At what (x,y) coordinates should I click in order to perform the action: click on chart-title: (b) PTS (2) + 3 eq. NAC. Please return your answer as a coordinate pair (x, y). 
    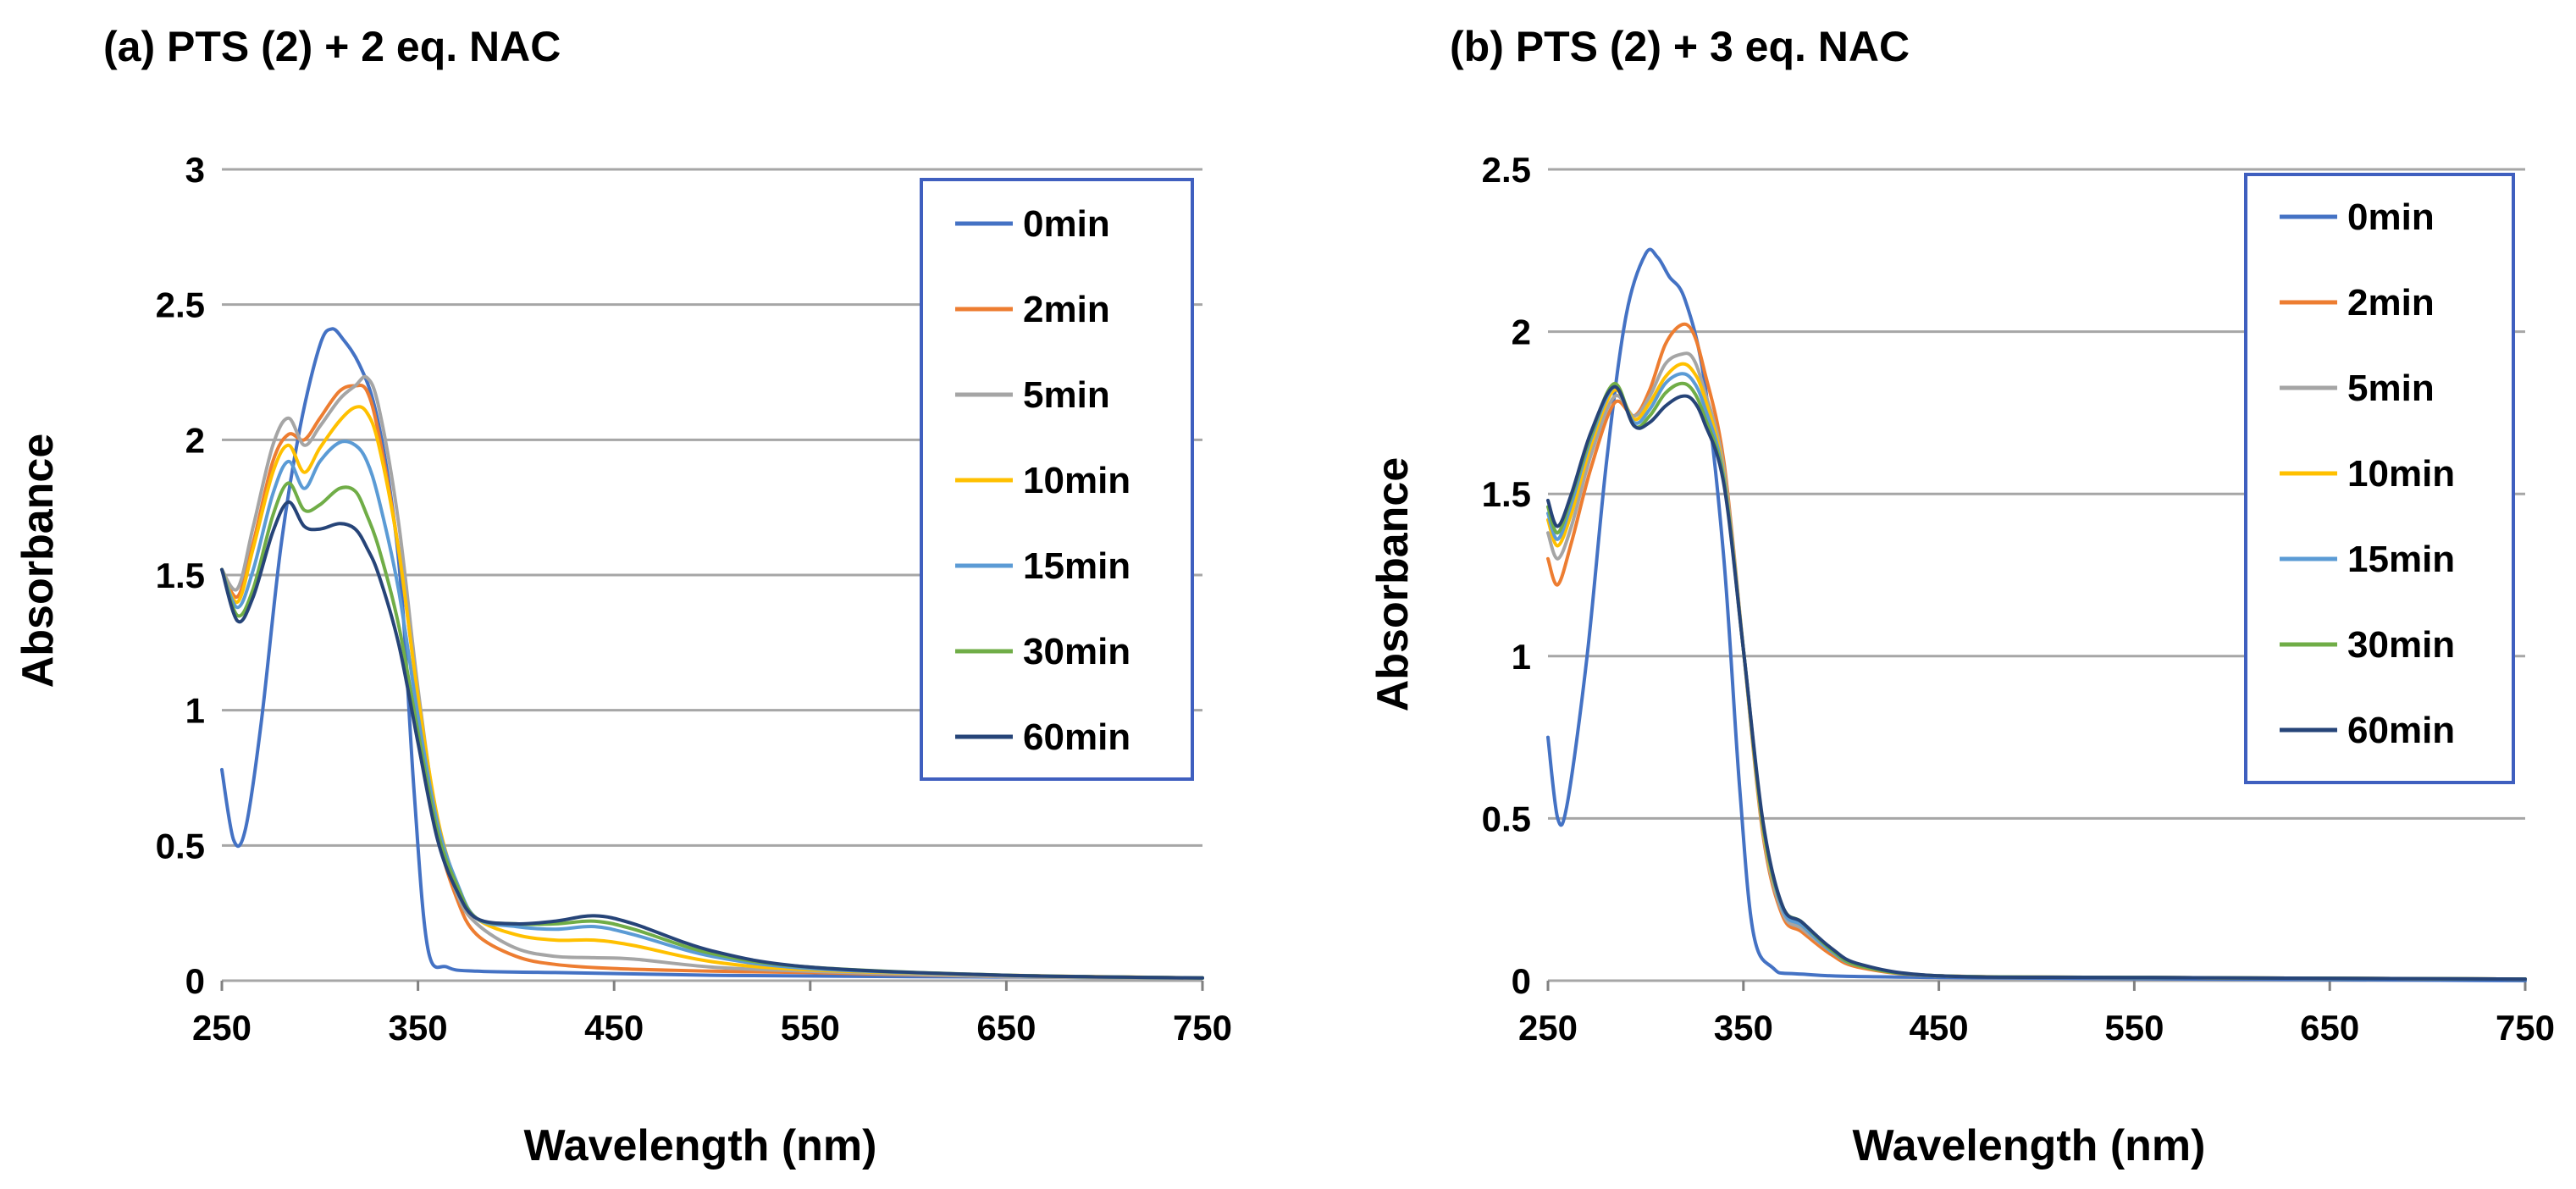
    Looking at the image, I should click on (1680, 46).